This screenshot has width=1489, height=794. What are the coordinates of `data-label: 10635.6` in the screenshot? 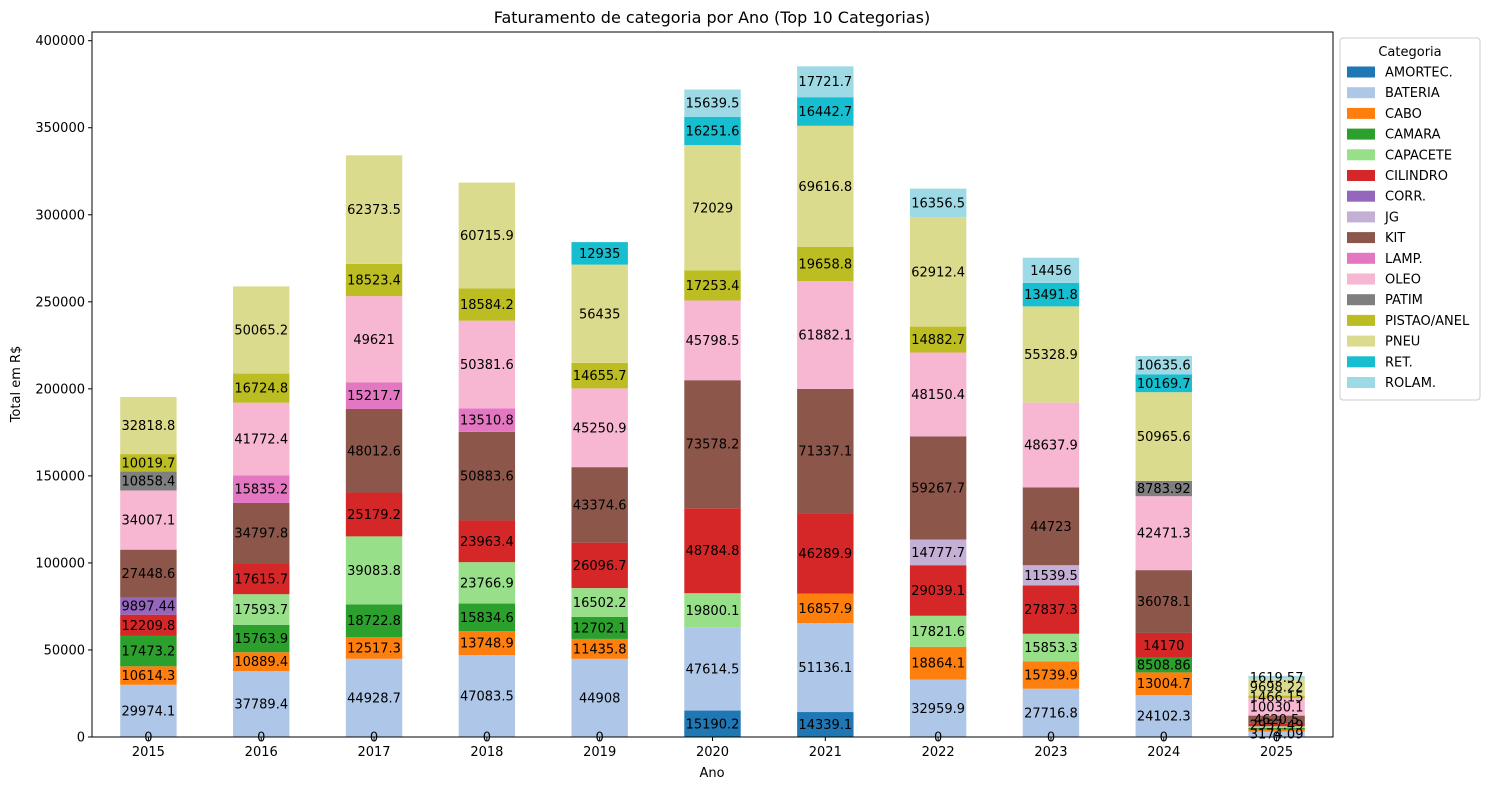 It's located at (1164, 366).